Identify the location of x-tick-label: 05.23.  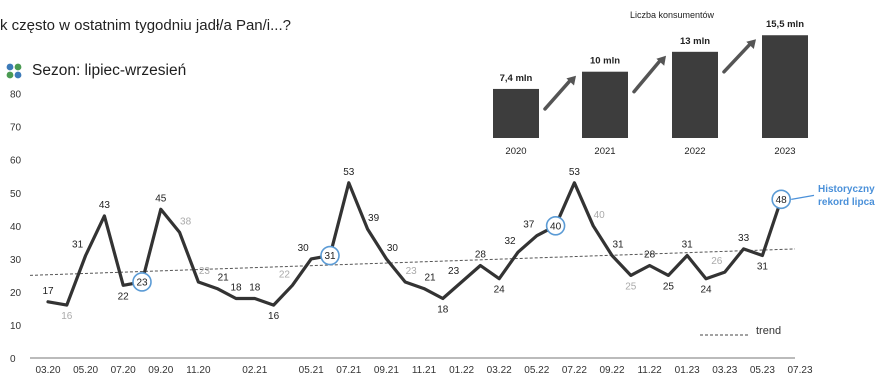
(762, 370).